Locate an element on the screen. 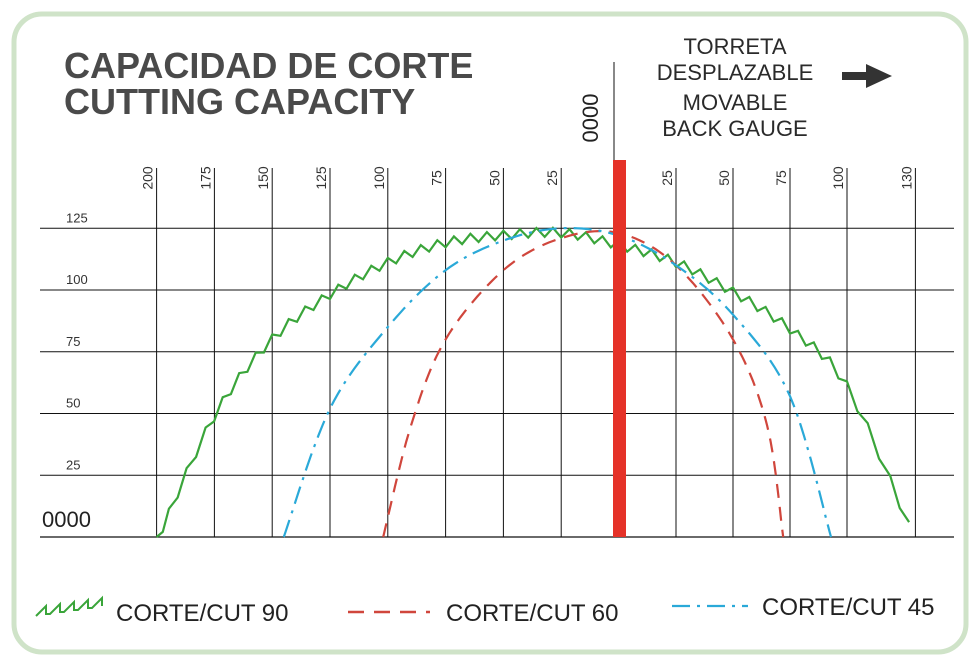  y-tick-label: 75 is located at coordinates (73, 341).